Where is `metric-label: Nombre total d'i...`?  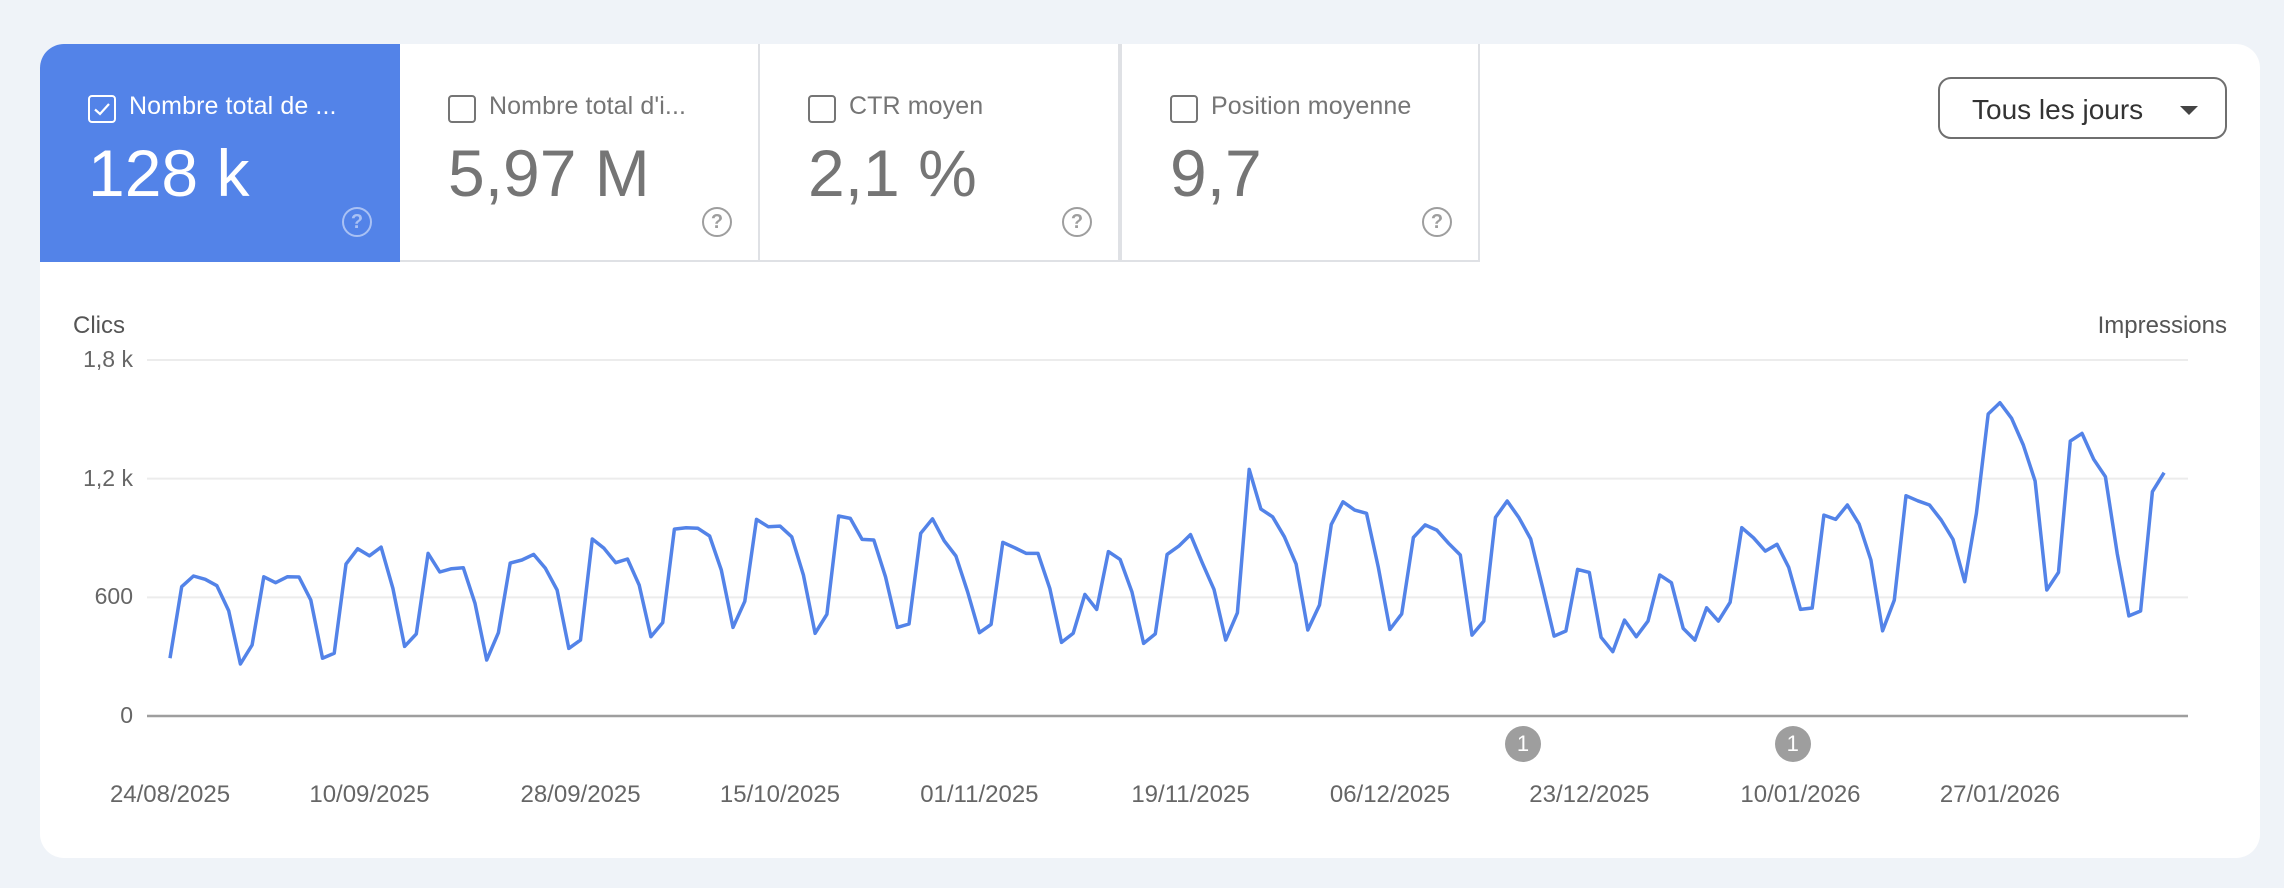
metric-label: Nombre total d'i... is located at coordinates (588, 106).